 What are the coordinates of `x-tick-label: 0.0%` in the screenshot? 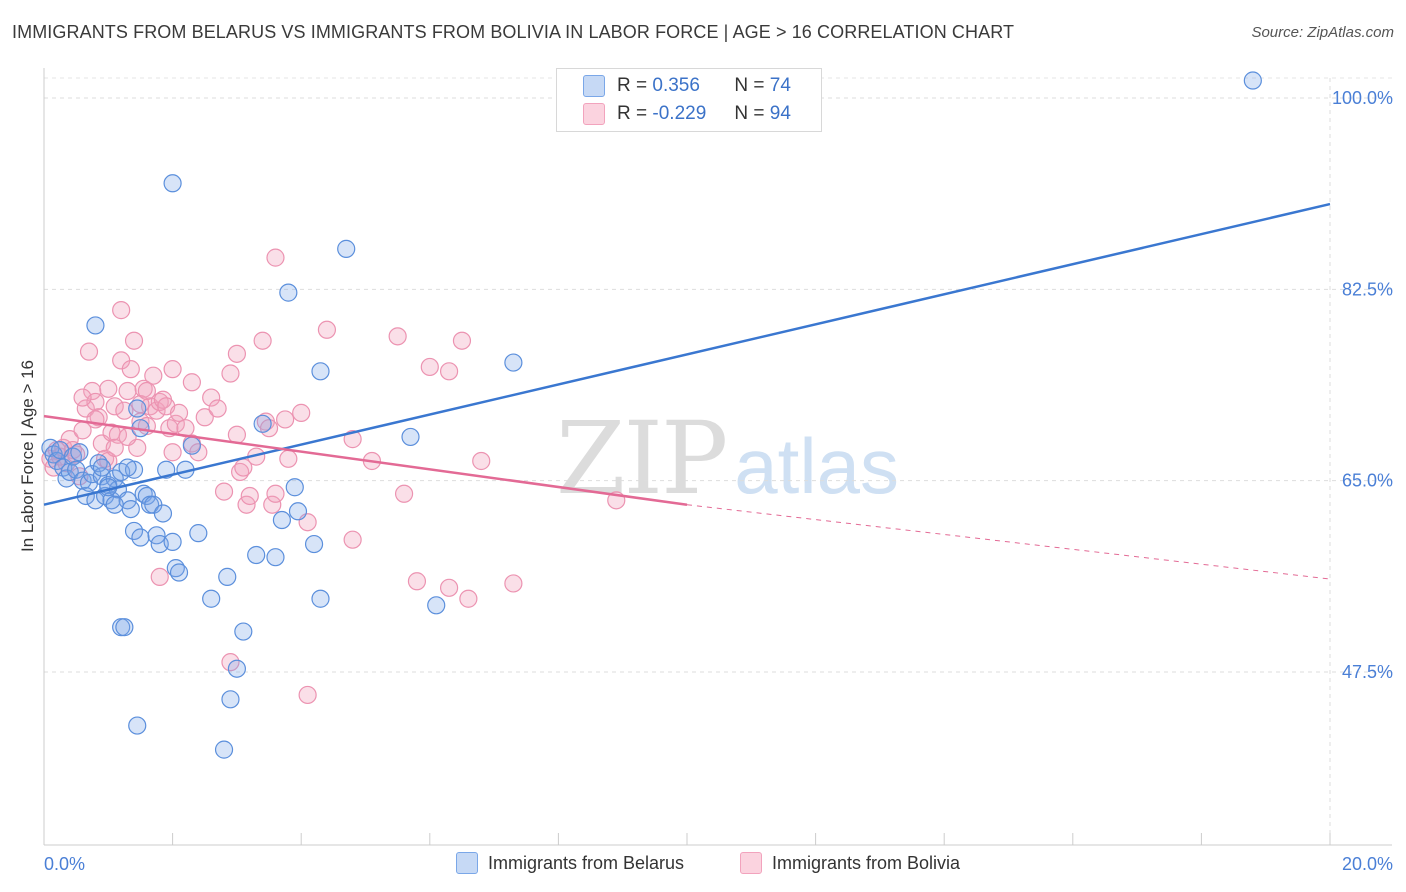 It's located at (64, 864).